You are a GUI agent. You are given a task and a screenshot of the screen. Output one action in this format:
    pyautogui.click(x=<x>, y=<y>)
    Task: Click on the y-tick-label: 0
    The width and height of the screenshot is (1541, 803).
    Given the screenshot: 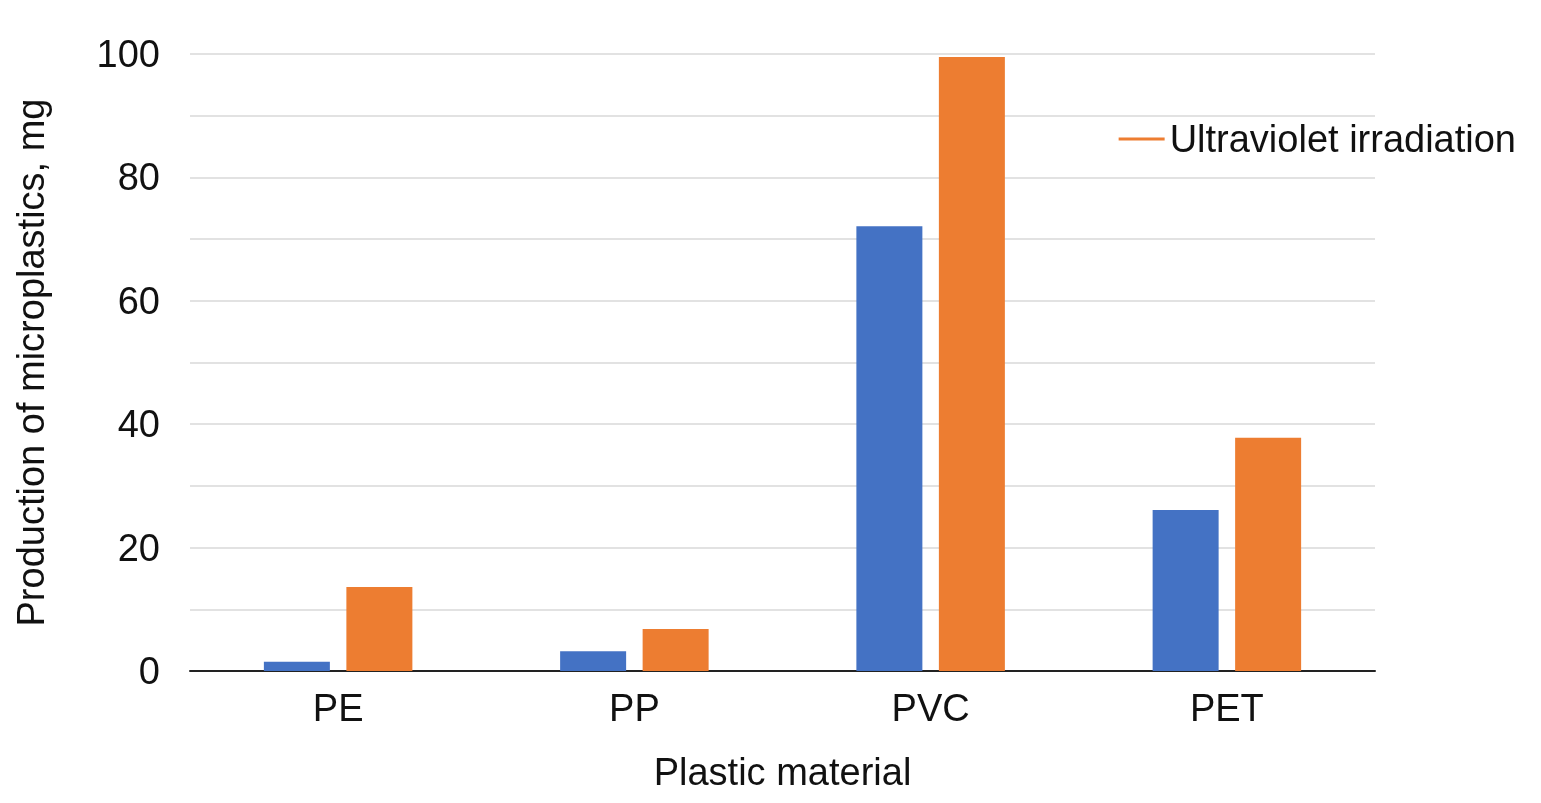 What is the action you would take?
    pyautogui.click(x=149, y=671)
    